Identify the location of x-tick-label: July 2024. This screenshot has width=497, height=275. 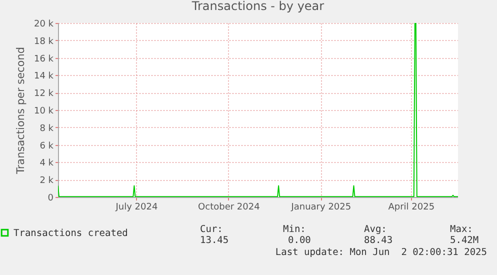
(136, 207).